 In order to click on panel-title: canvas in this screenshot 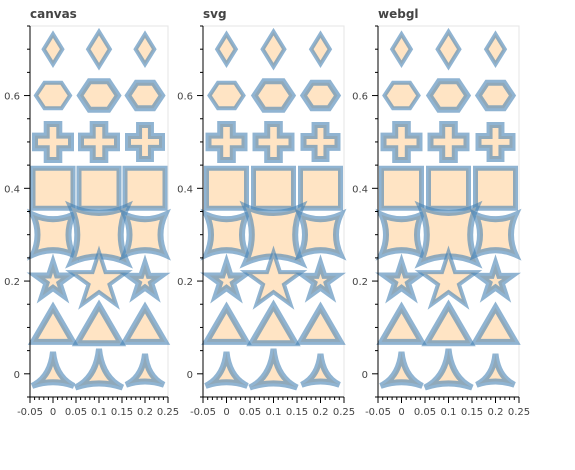, I will do `click(53, 14)`.